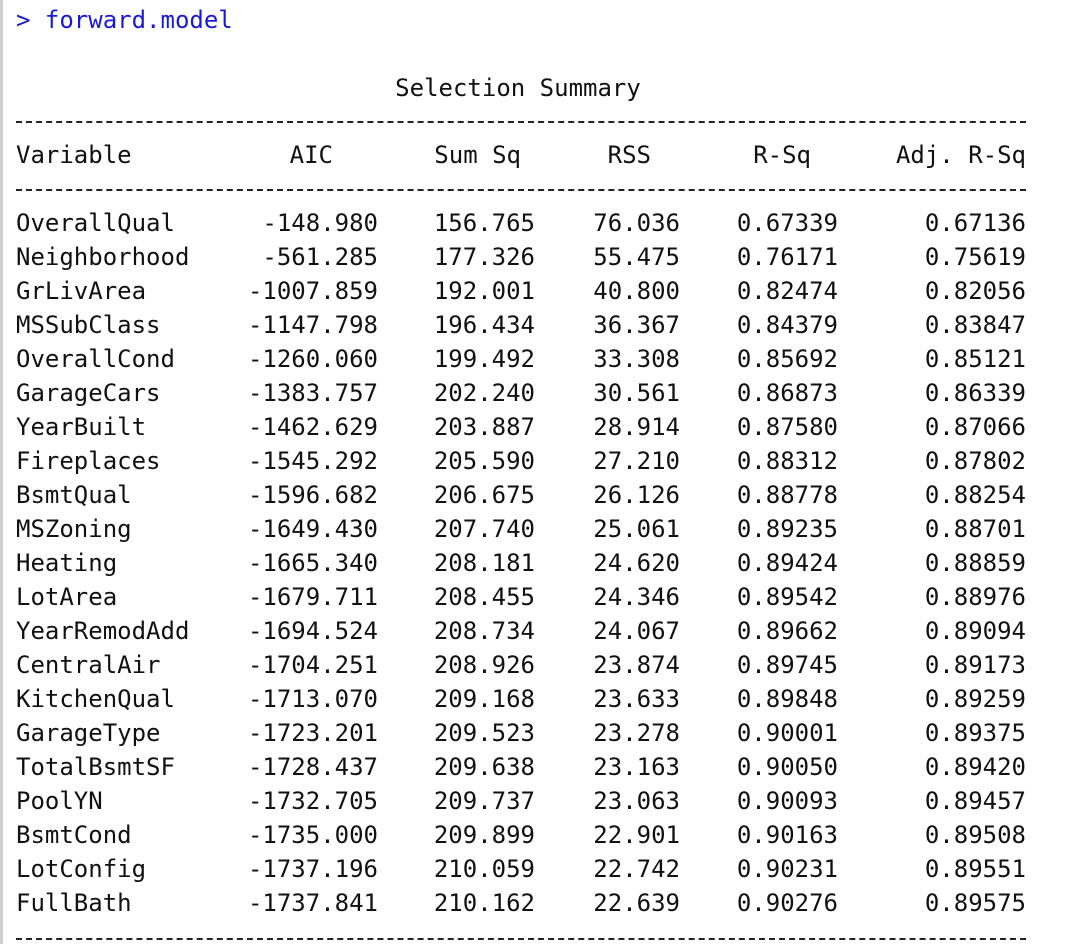  I want to click on cell-sum-sq: 208.926, so click(484, 665).